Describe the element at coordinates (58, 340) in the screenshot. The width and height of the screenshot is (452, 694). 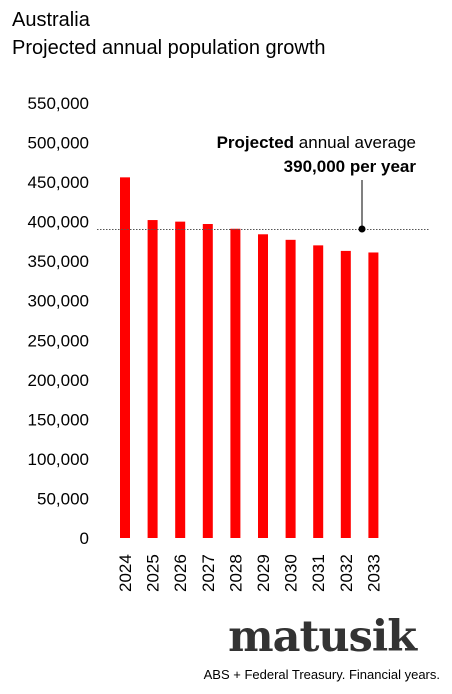
I see `y-tick-label: 250,000` at that location.